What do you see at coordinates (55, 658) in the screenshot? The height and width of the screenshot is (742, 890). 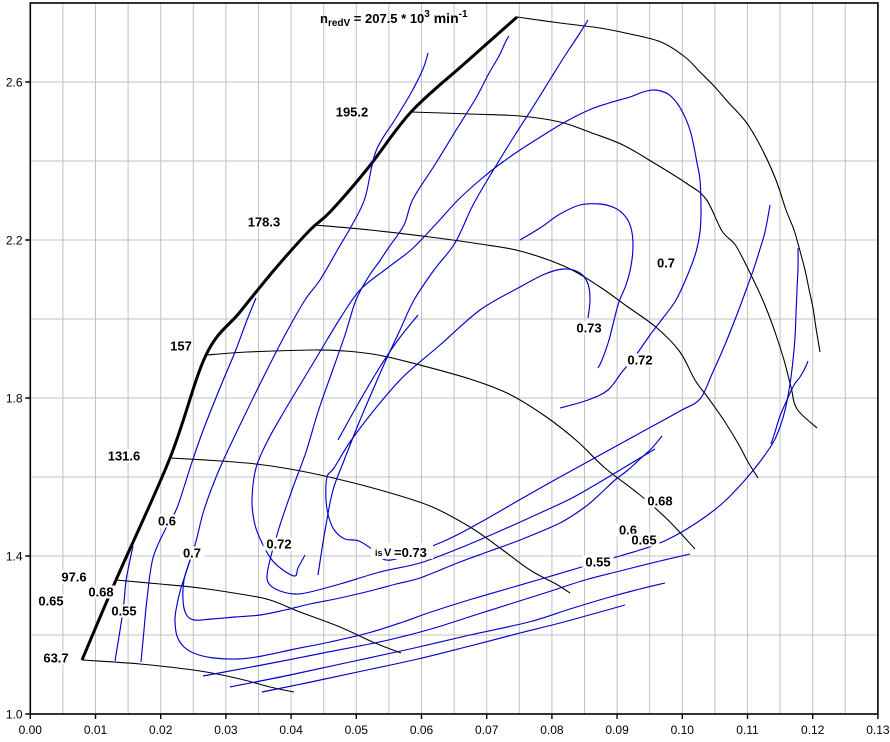 I see `svg-text: 63.7` at bounding box center [55, 658].